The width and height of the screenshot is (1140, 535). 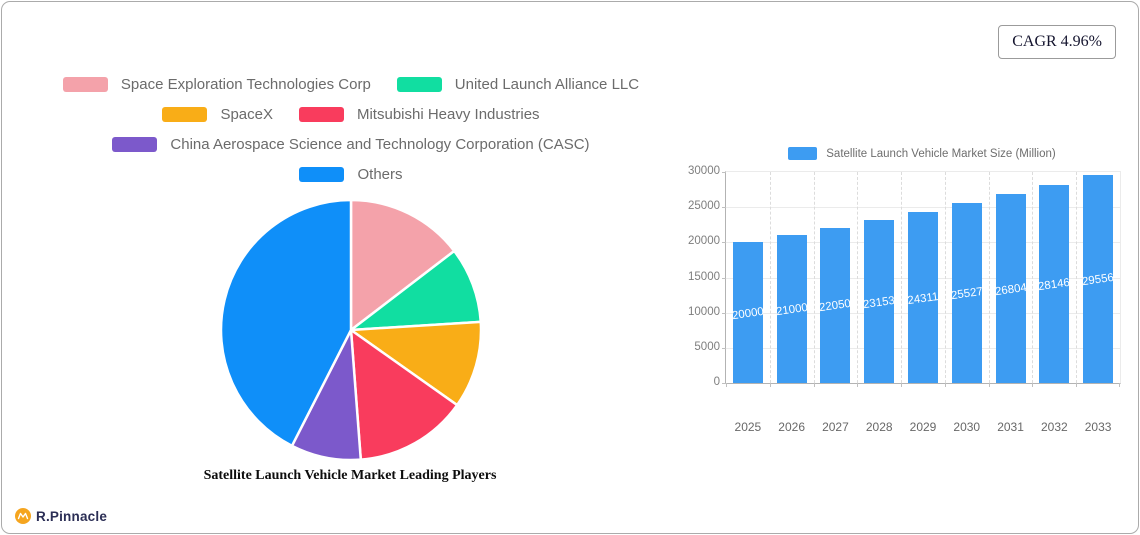 I want to click on x-axis-label-2025: 2025, so click(x=748, y=427).